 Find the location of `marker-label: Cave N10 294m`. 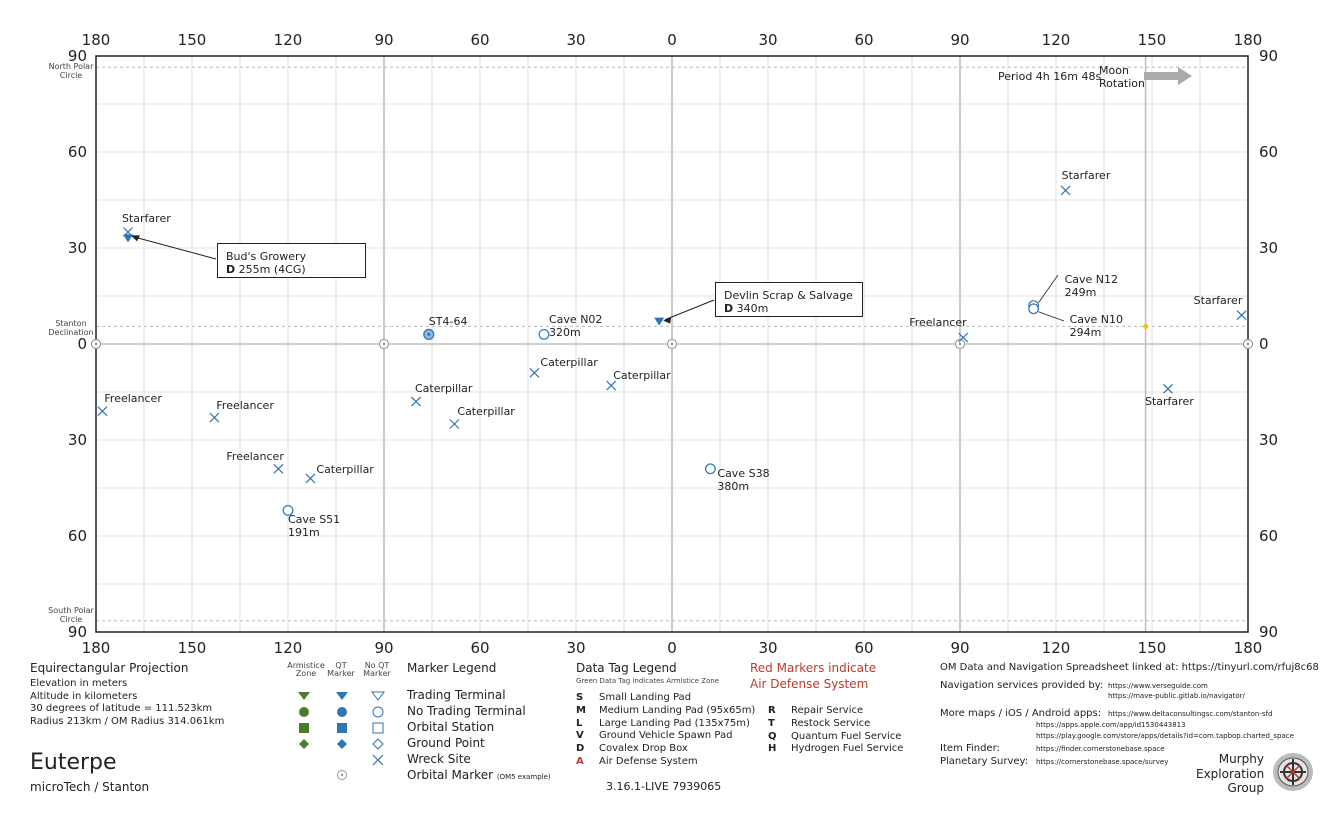

marker-label: Cave N10 294m is located at coordinates (1096, 325).